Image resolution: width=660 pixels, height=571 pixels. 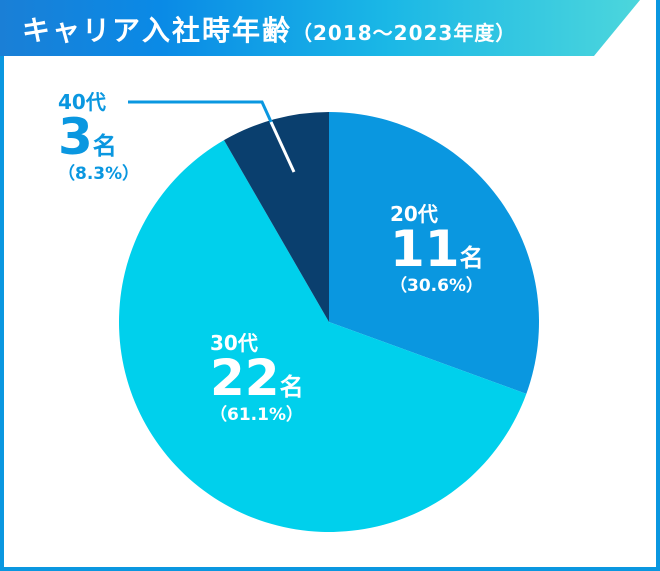 I want to click on label-20s: 20代 11名 （30.6%）, so click(x=437, y=249).